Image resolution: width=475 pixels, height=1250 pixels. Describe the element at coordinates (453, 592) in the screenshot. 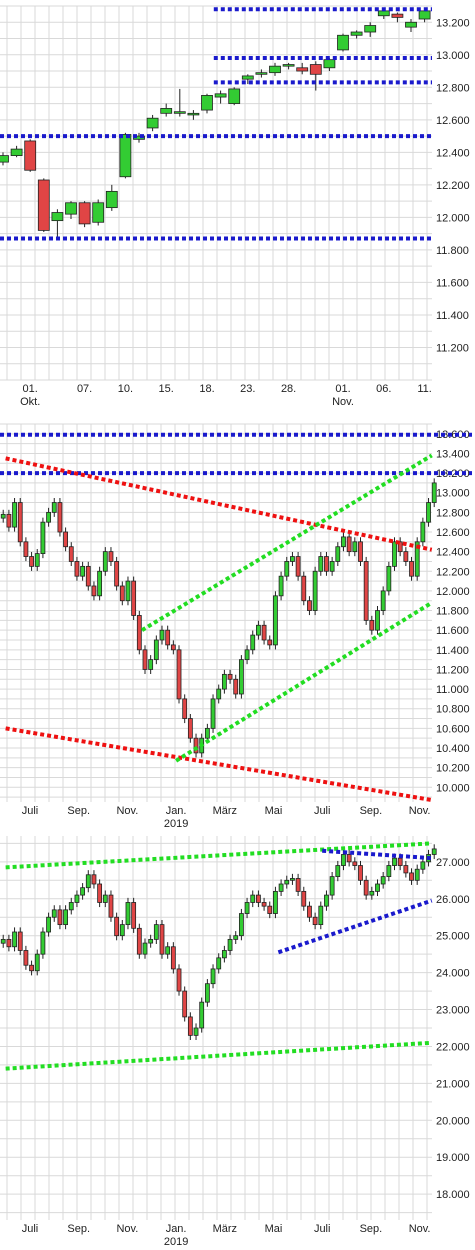

I see `y-tick-label: 12.000` at that location.